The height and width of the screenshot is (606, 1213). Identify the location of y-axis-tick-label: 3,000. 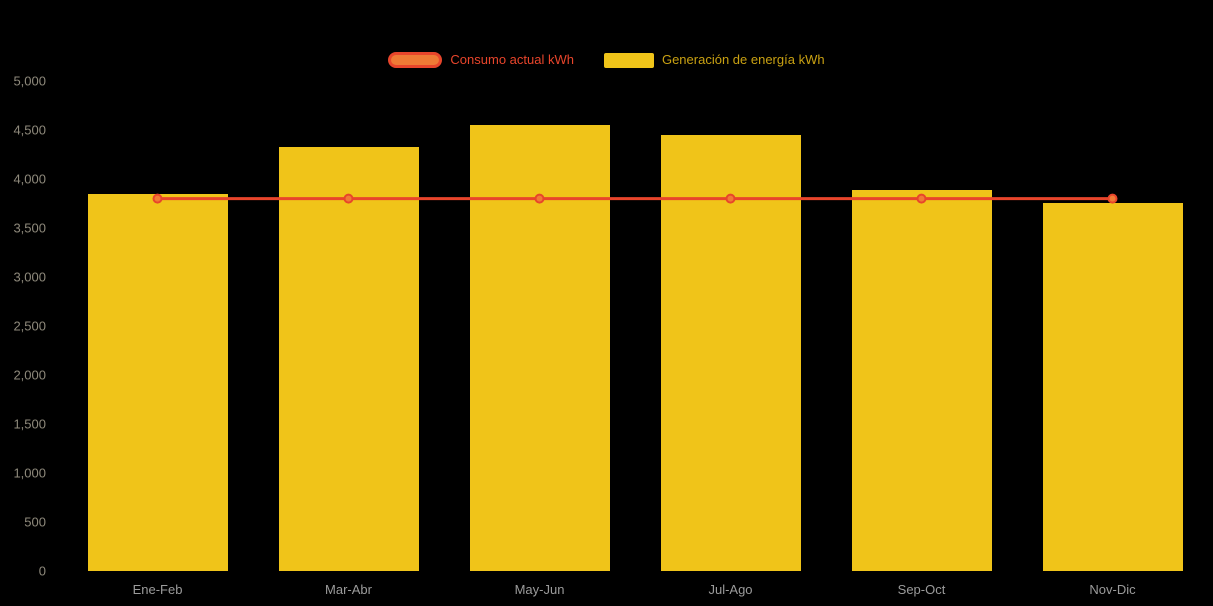
(29, 277).